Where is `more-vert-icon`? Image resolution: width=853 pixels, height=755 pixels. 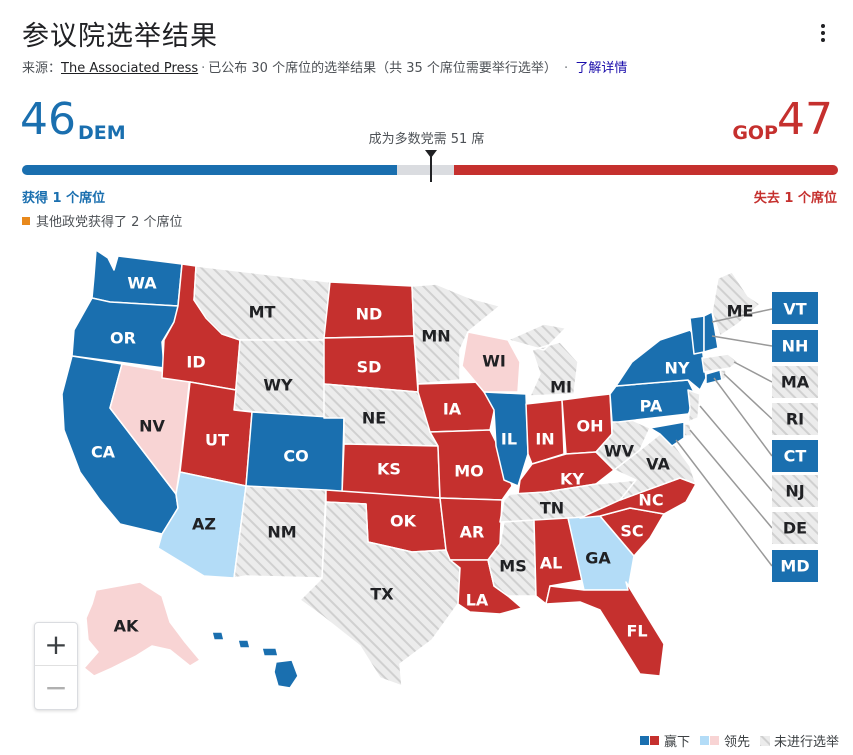
more-vert-icon is located at coordinates (823, 26).